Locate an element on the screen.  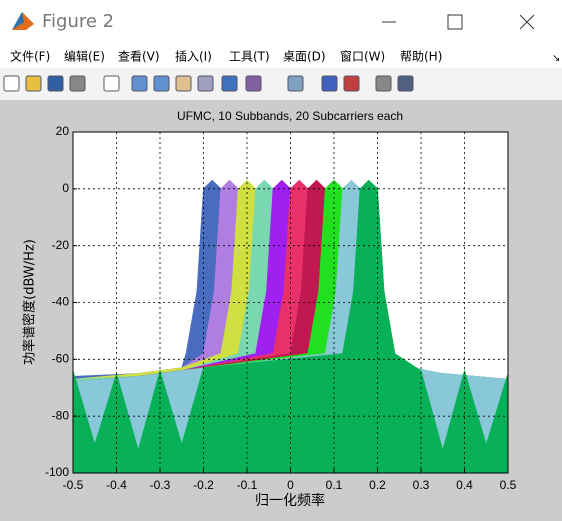
x-tick-label: 0.1 is located at coordinates (334, 485).